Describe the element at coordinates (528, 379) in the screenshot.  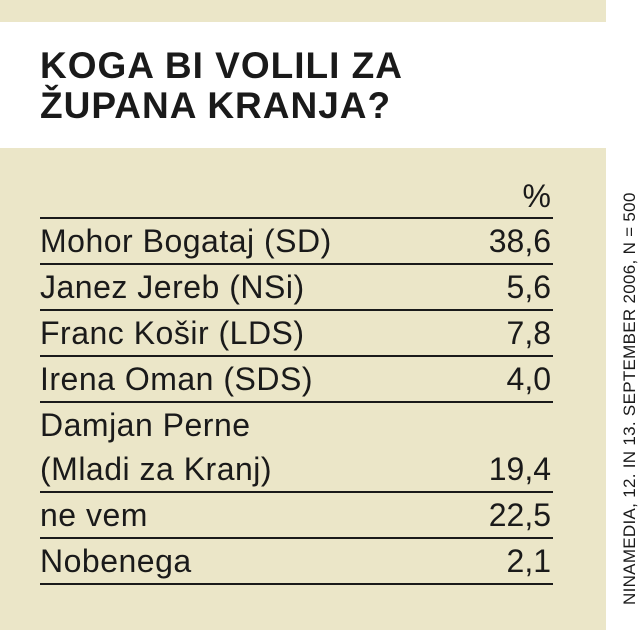
I see `percent-value: 4,0` at that location.